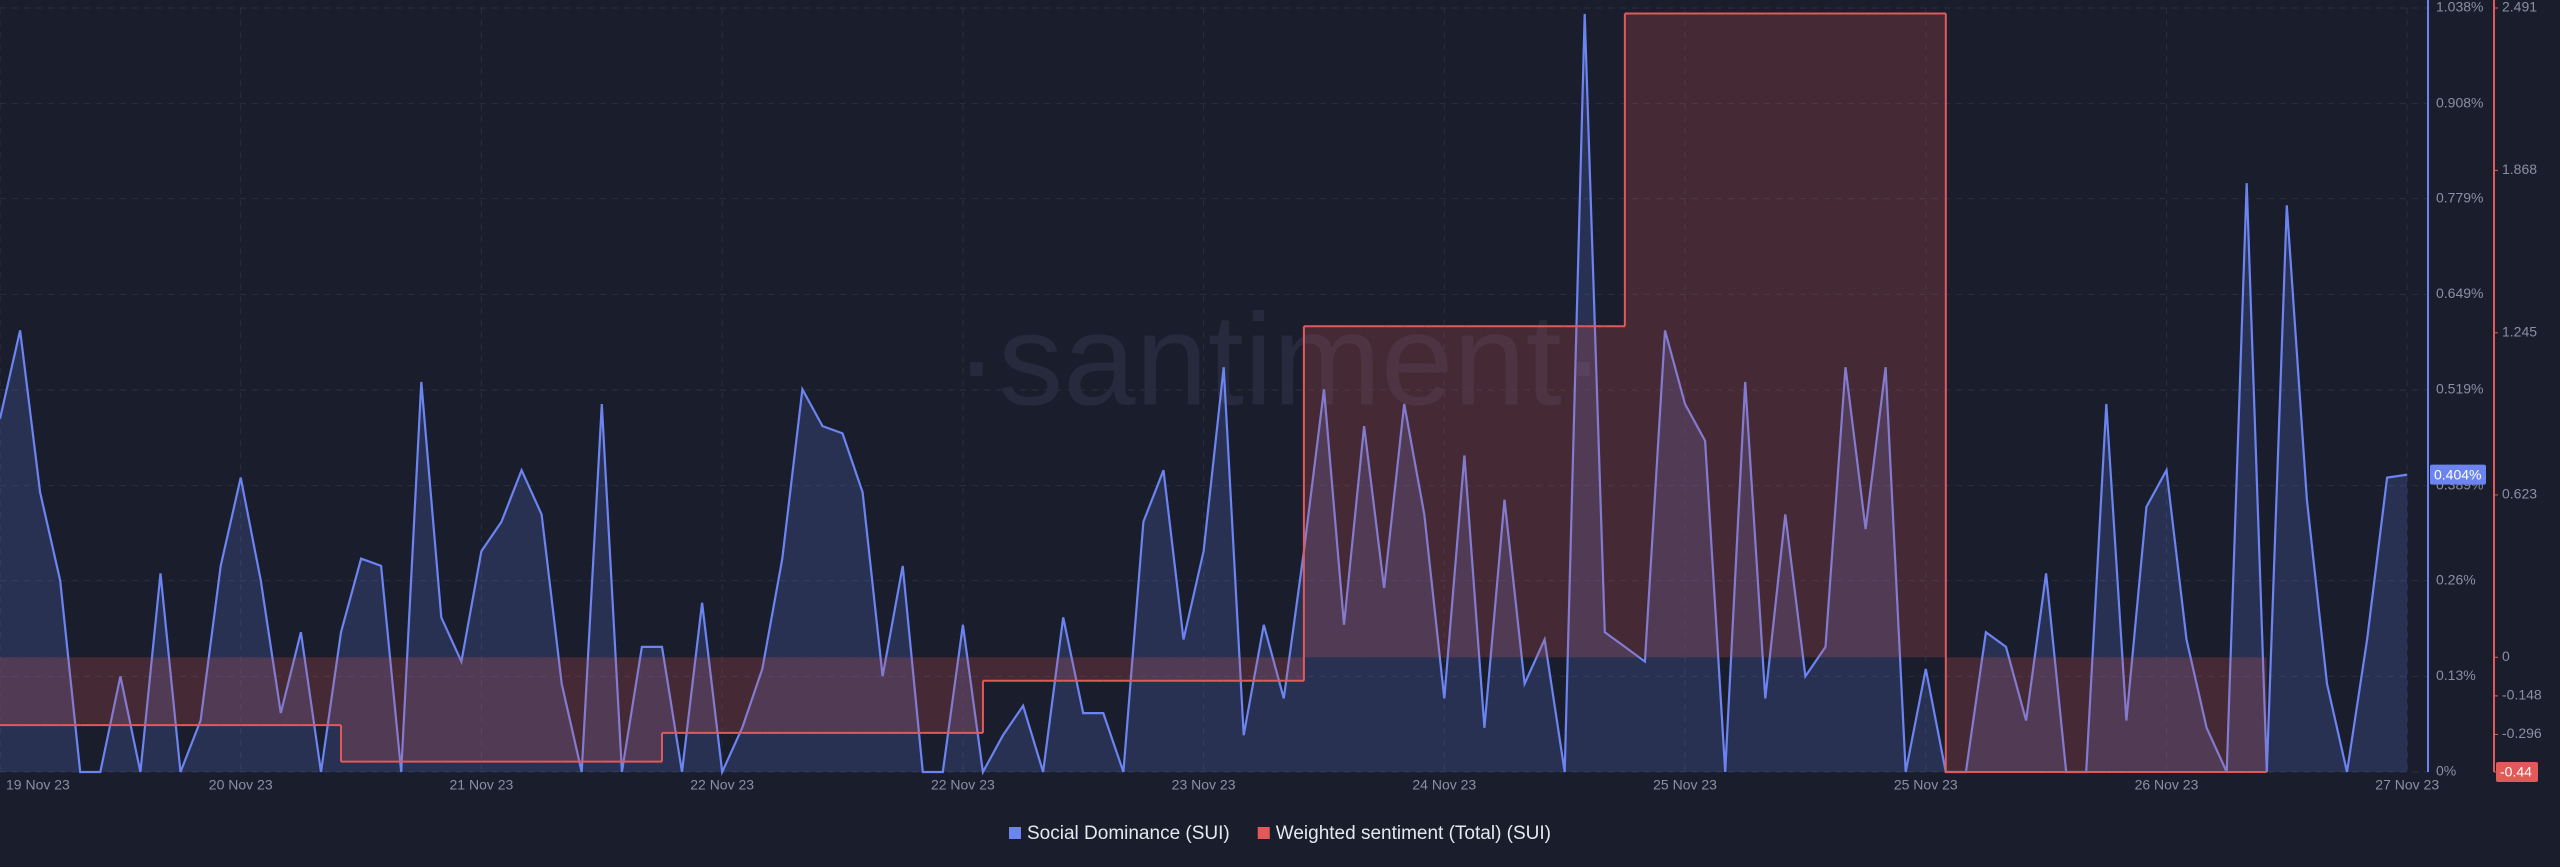 The height and width of the screenshot is (867, 2560). Describe the element at coordinates (2519, 169) in the screenshot. I see `y2-tick-label: 1.868` at that location.